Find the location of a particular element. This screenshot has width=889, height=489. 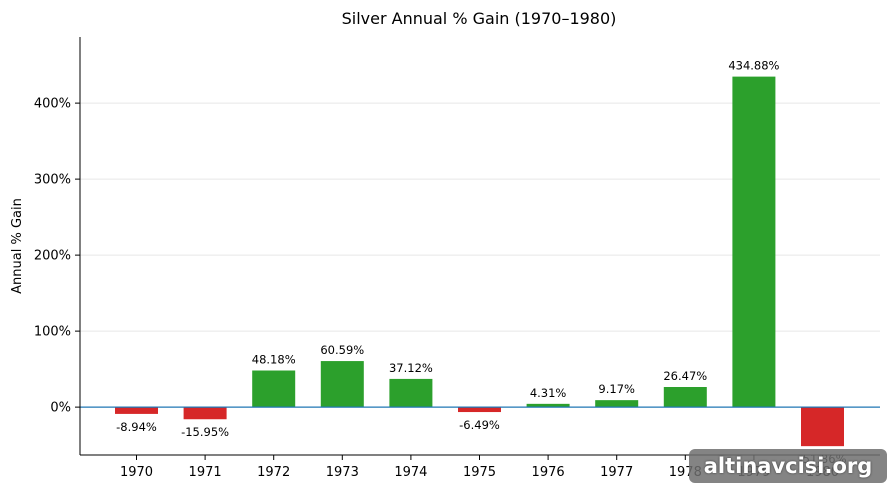

bar-1975 is located at coordinates (479, 410).